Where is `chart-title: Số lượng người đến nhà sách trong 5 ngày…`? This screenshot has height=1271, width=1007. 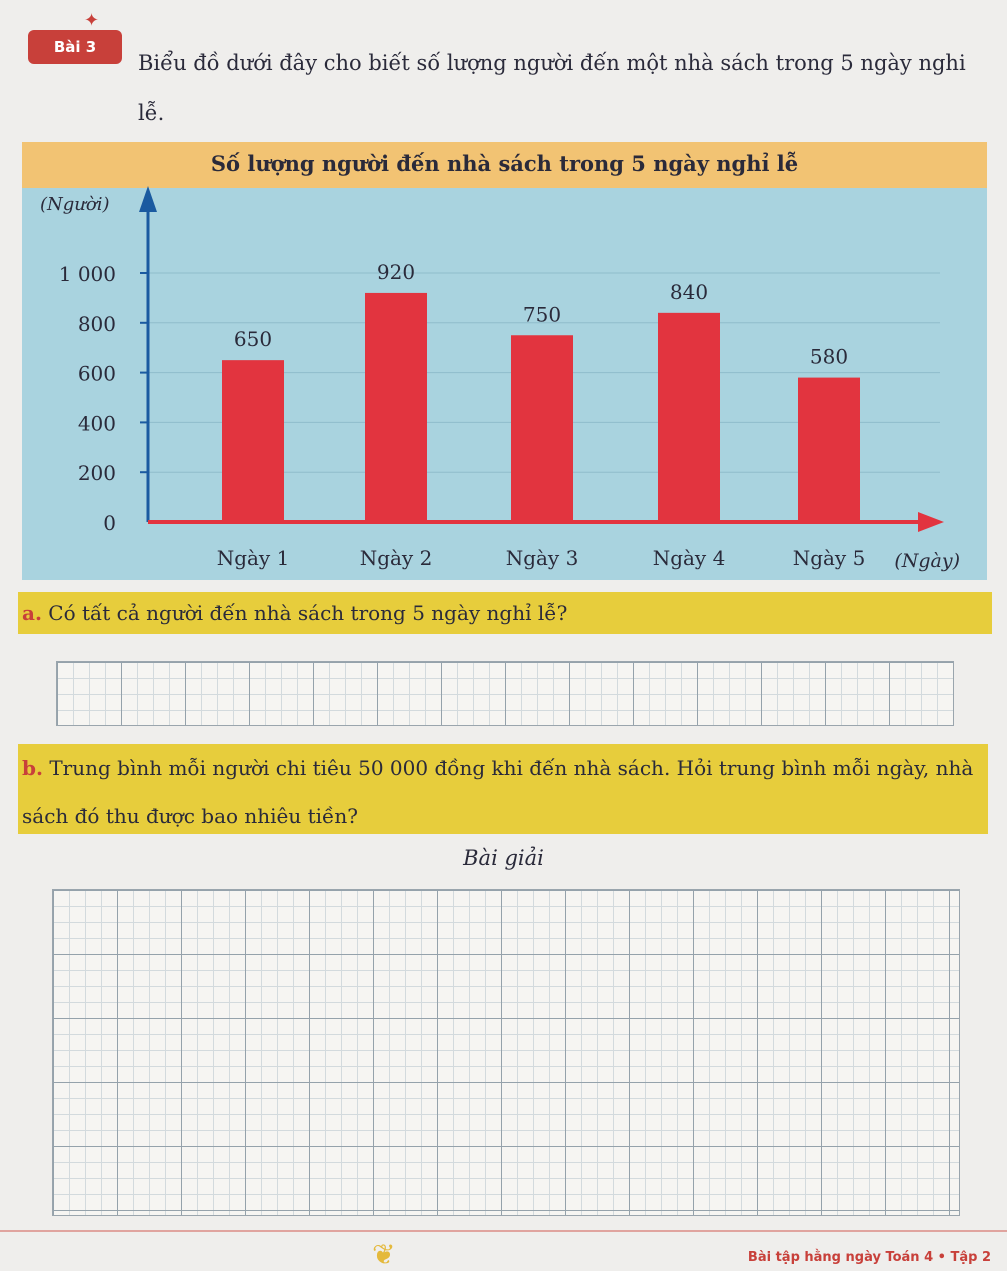 chart-title: Số lượng người đến nhà sách trong 5 ngày… is located at coordinates (504, 163).